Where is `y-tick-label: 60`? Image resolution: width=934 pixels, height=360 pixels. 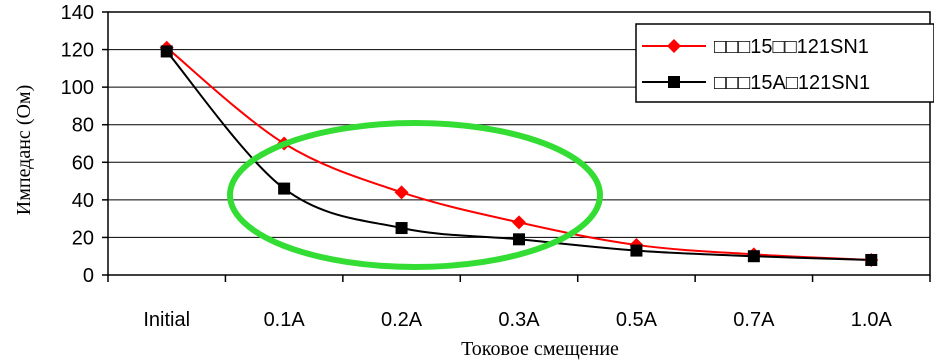
y-tick-label: 60 is located at coordinates (83, 163).